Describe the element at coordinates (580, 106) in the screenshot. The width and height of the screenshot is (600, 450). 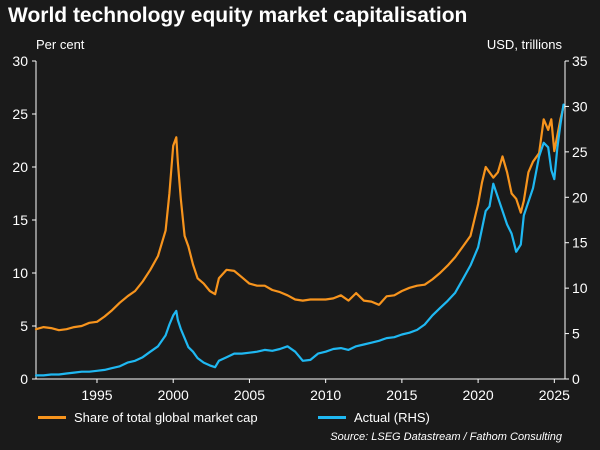
I see `right-tick-label: 30` at that location.